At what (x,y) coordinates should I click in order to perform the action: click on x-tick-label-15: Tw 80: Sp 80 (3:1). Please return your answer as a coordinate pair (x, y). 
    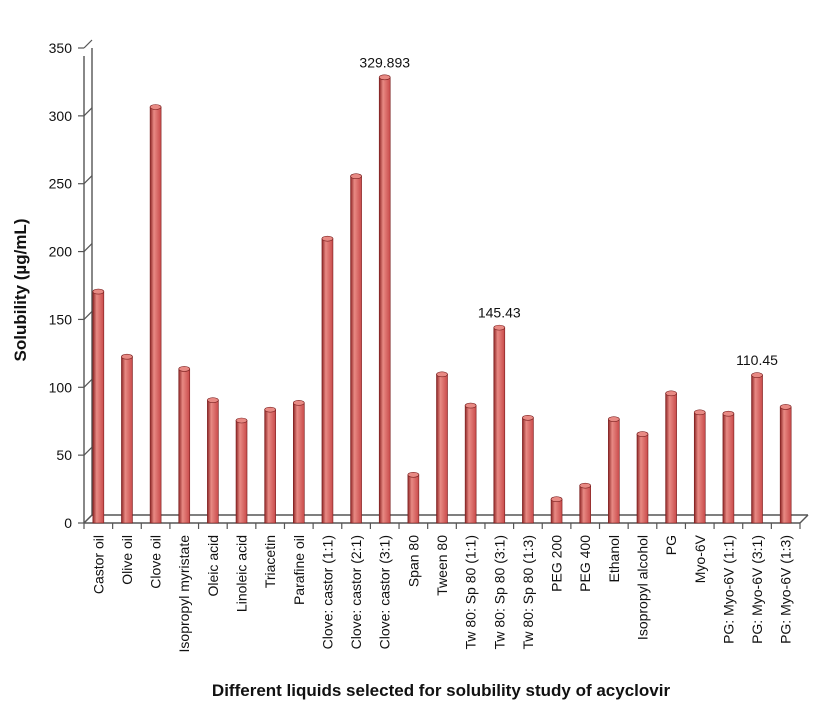
    Looking at the image, I should click on (499, 592).